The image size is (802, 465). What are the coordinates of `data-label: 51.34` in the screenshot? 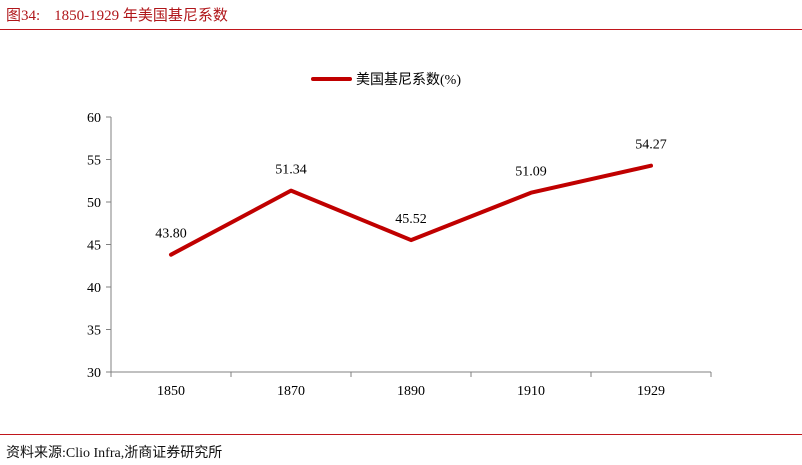 It's located at (291, 170).